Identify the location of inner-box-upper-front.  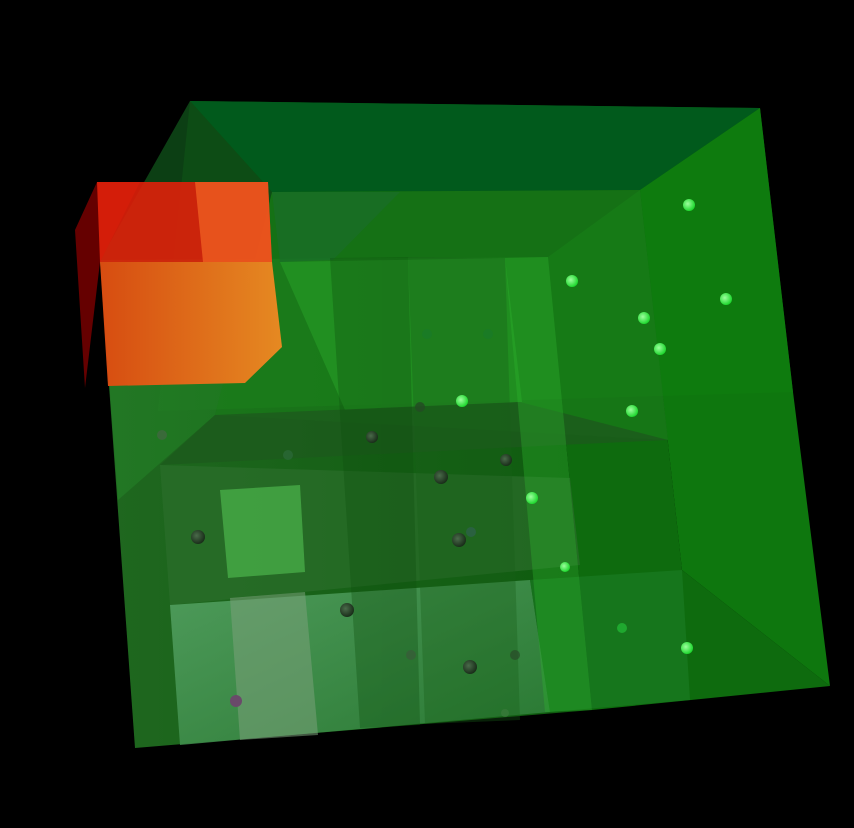
(401, 334).